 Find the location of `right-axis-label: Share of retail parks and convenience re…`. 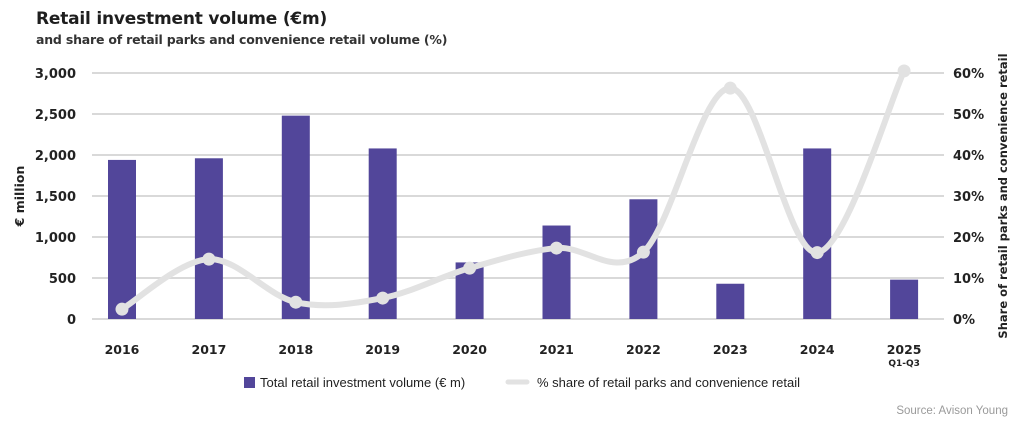

right-axis-label: Share of retail parks and convenience re… is located at coordinates (1003, 195).